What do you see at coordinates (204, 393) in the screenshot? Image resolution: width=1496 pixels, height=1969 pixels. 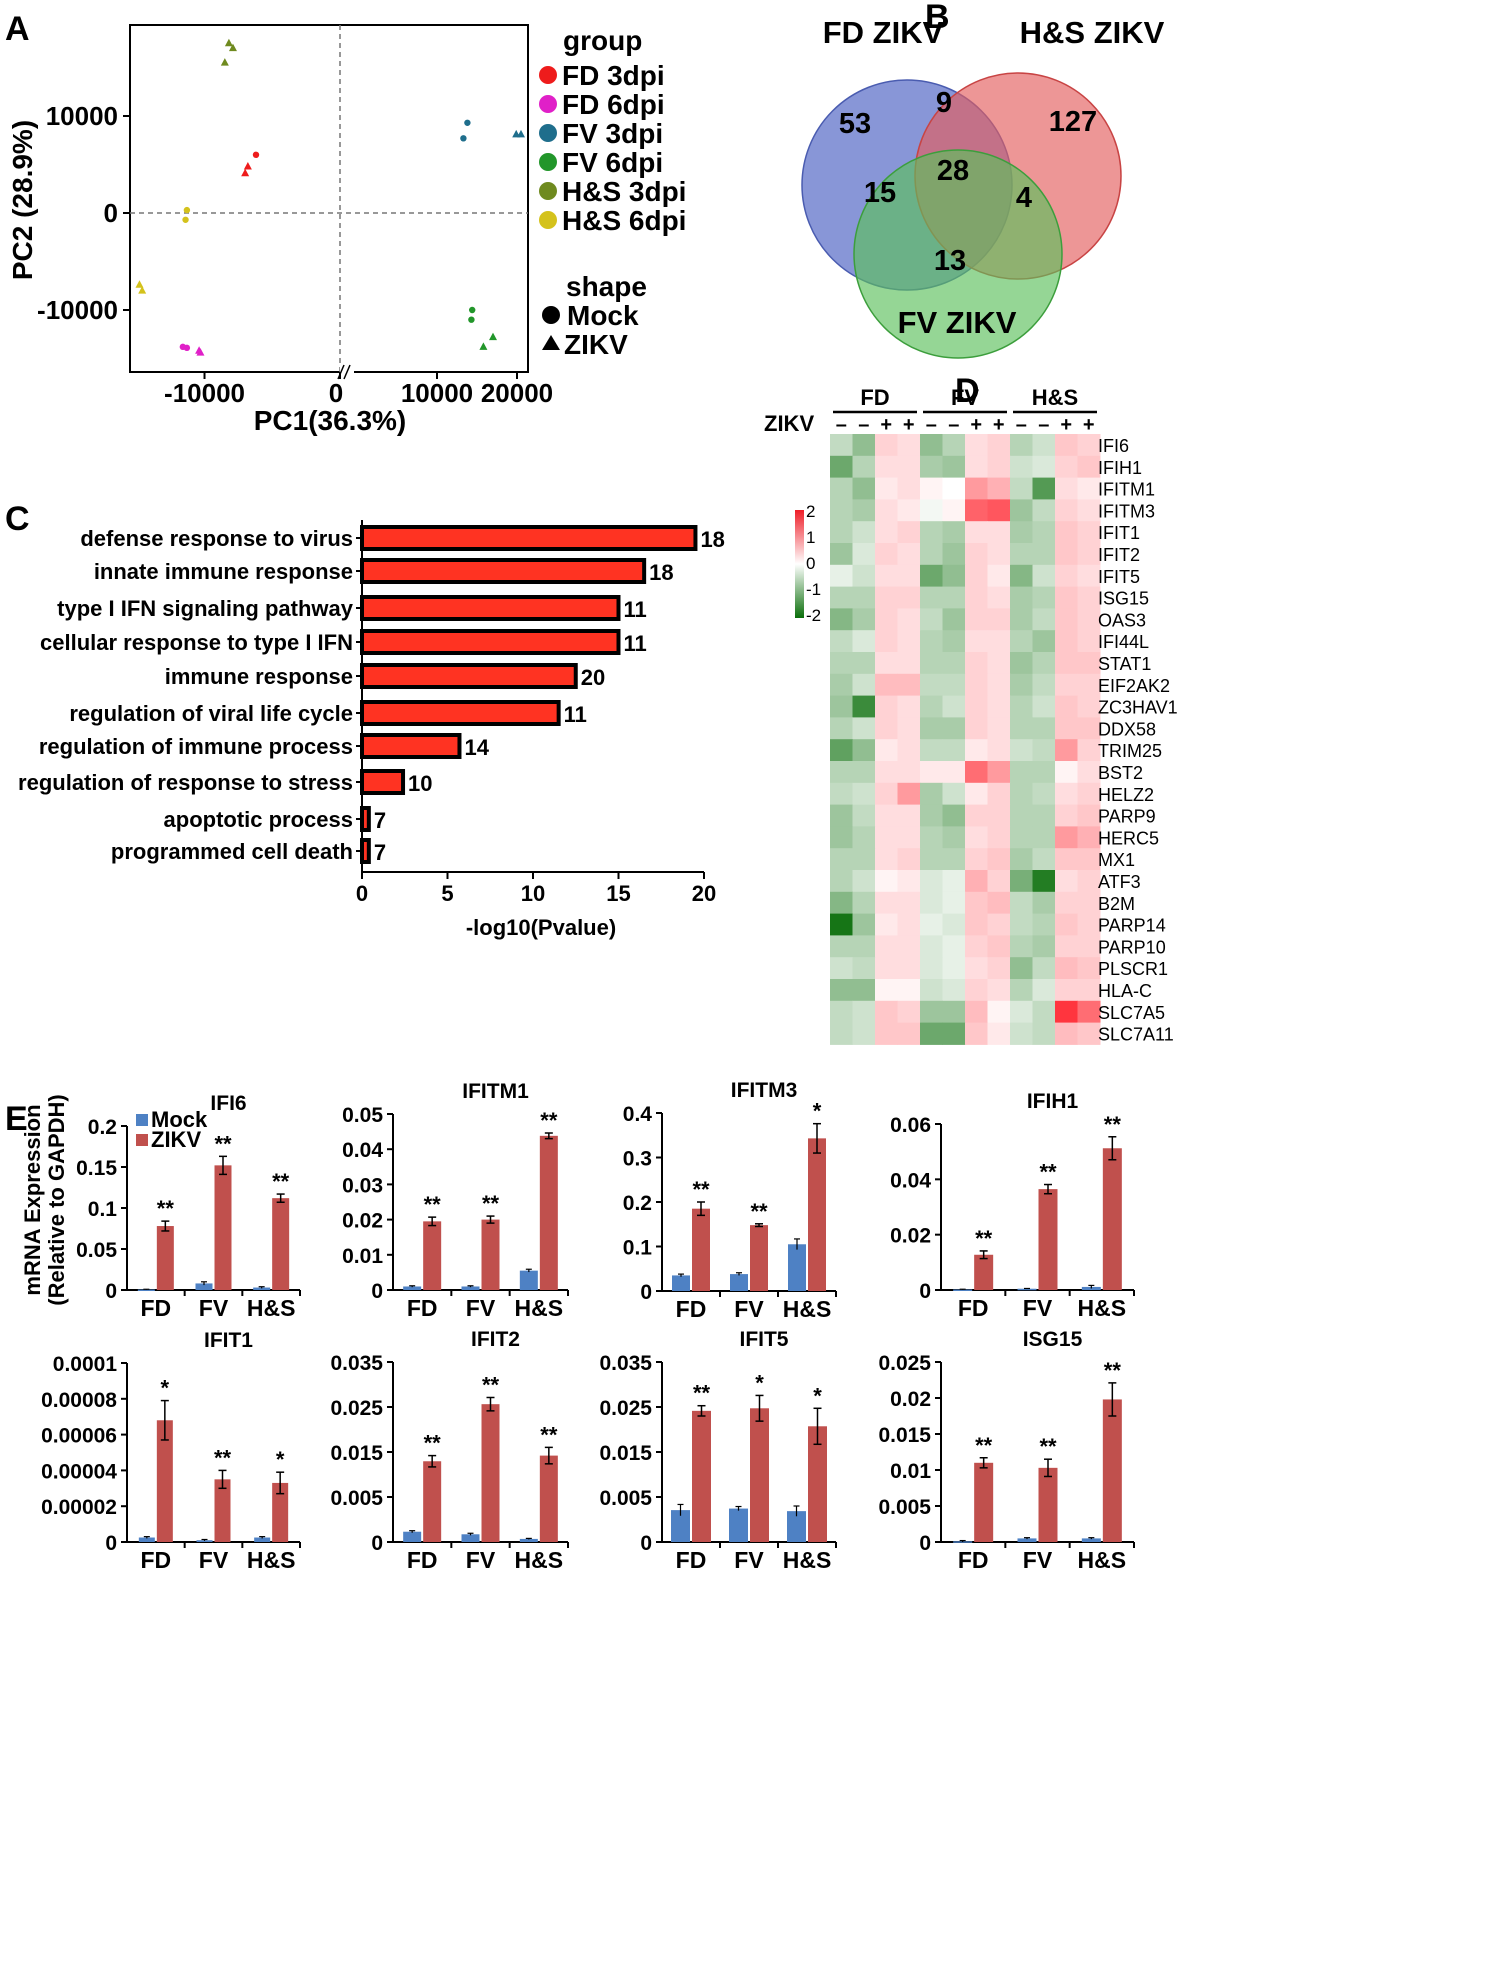 I see `x-tick-label: -10000` at bounding box center [204, 393].